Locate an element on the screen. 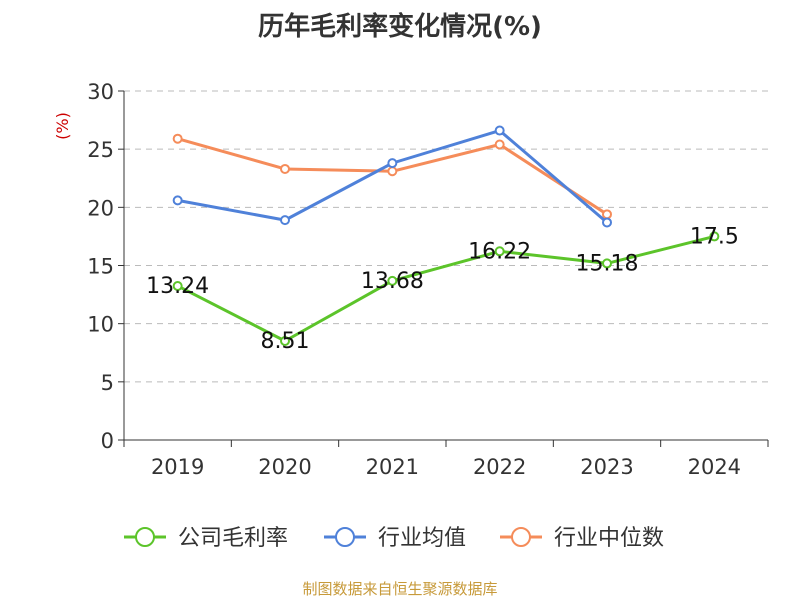 The image size is (800, 600). y-tick-label: 20 is located at coordinates (100, 208).